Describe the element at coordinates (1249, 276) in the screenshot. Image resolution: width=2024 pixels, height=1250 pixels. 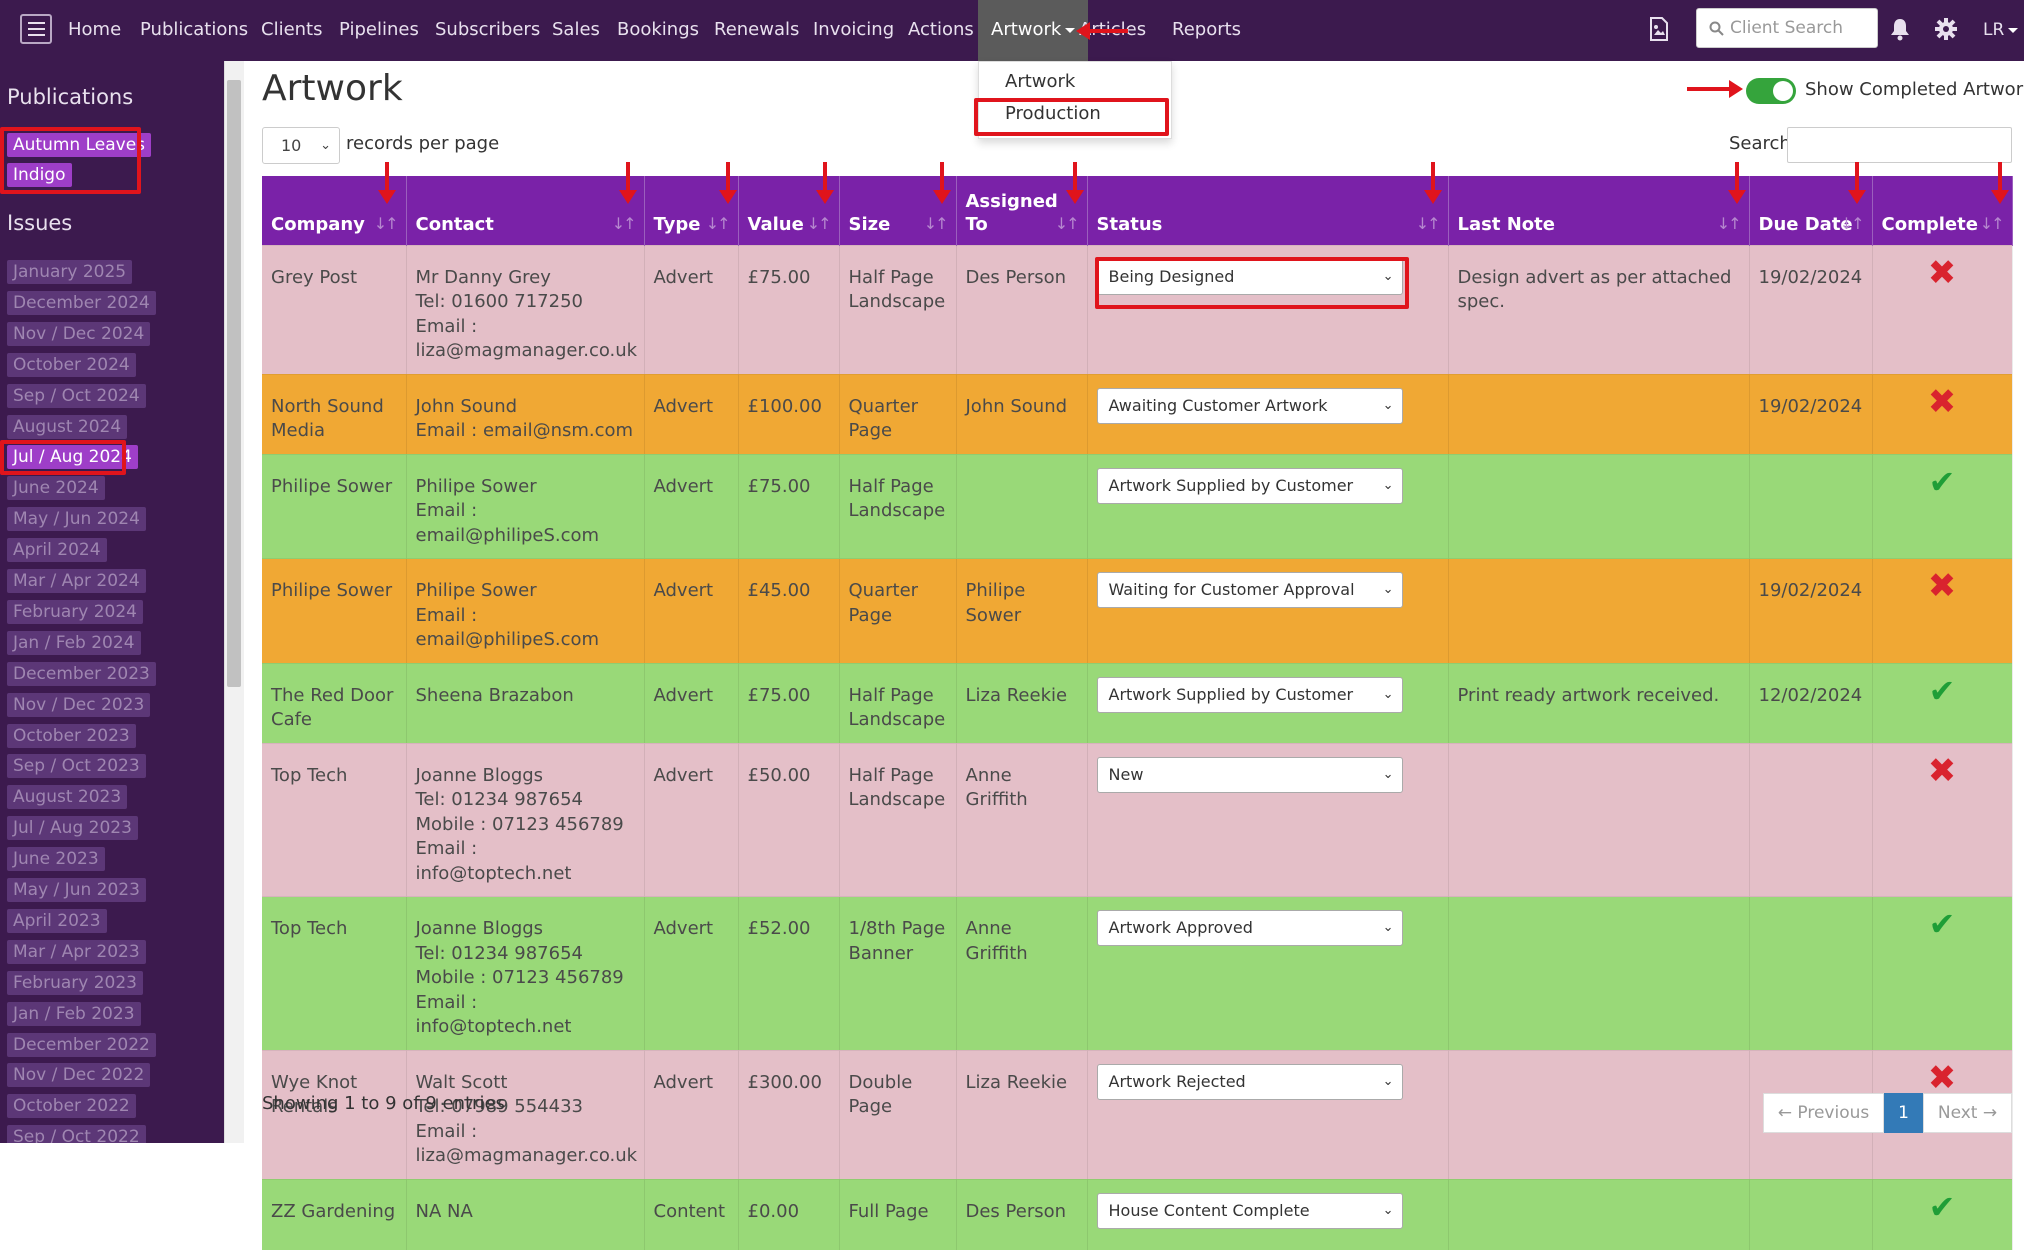
I see `status-select: Being Designed ⌄` at that location.